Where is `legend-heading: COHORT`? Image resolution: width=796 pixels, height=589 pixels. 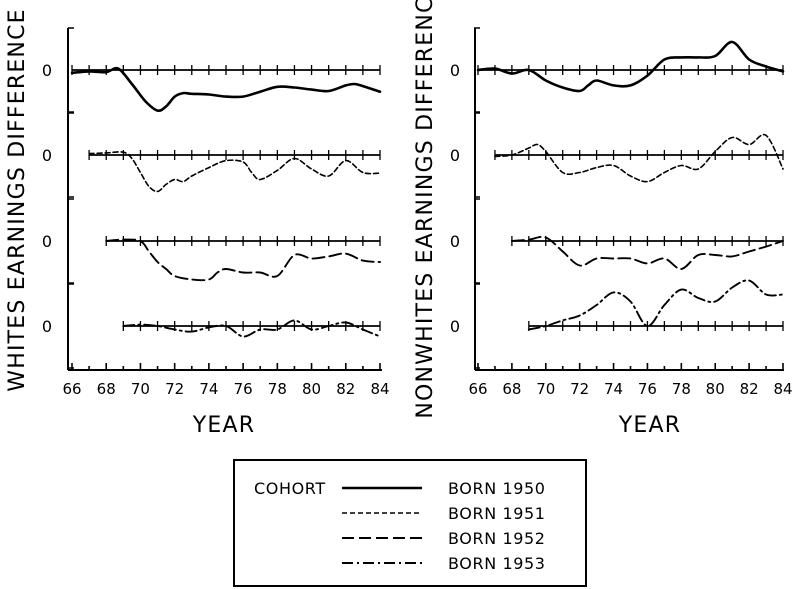
legend-heading: COHORT is located at coordinates (290, 488).